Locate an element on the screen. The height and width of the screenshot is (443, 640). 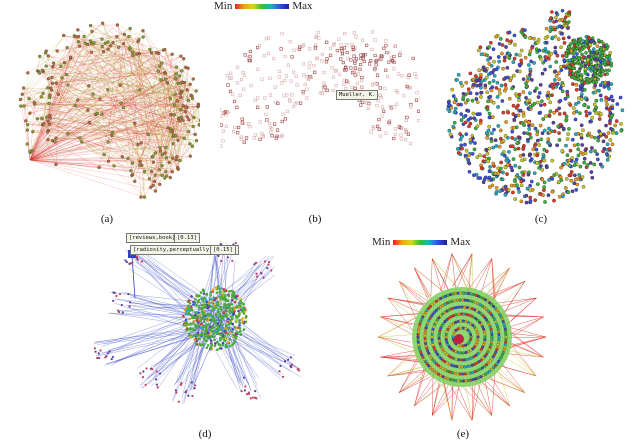
color-scale-e: Min Max is located at coordinates (421, 242).